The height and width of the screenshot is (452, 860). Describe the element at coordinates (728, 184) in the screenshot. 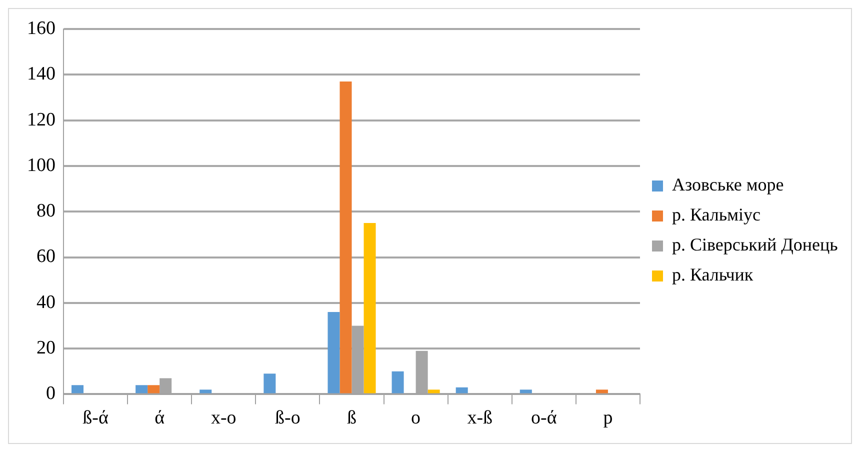

I see `legend-label: Азовське море` at that location.